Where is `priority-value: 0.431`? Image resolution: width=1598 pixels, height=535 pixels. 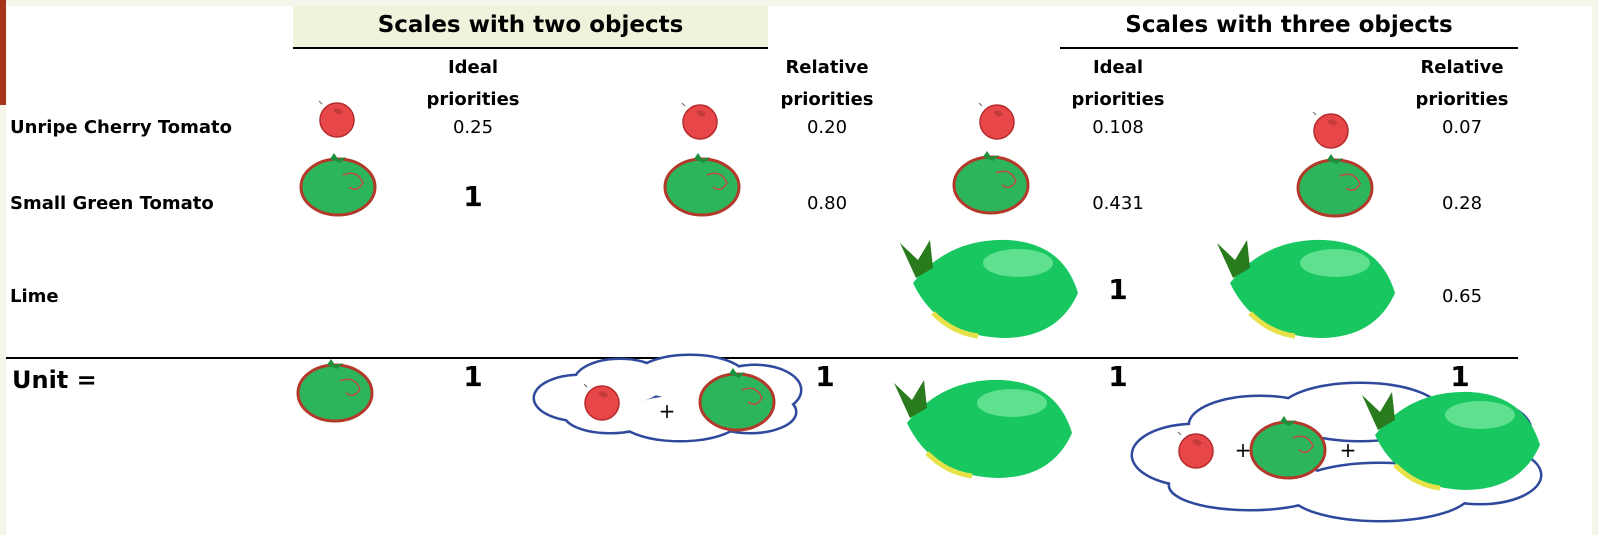 priority-value: 0.431 is located at coordinates (1118, 203).